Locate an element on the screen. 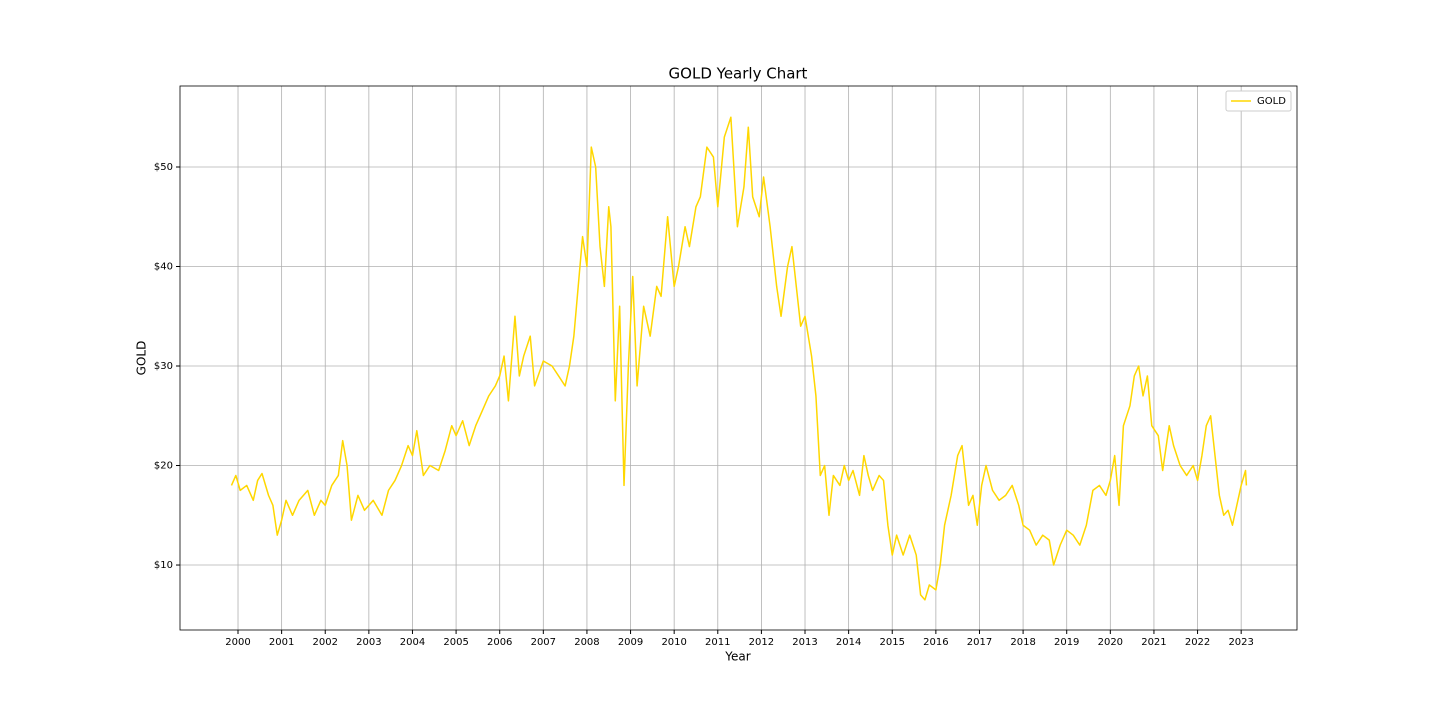 The image size is (1440, 720). x-tick-label: 2005 is located at coordinates (455, 642).